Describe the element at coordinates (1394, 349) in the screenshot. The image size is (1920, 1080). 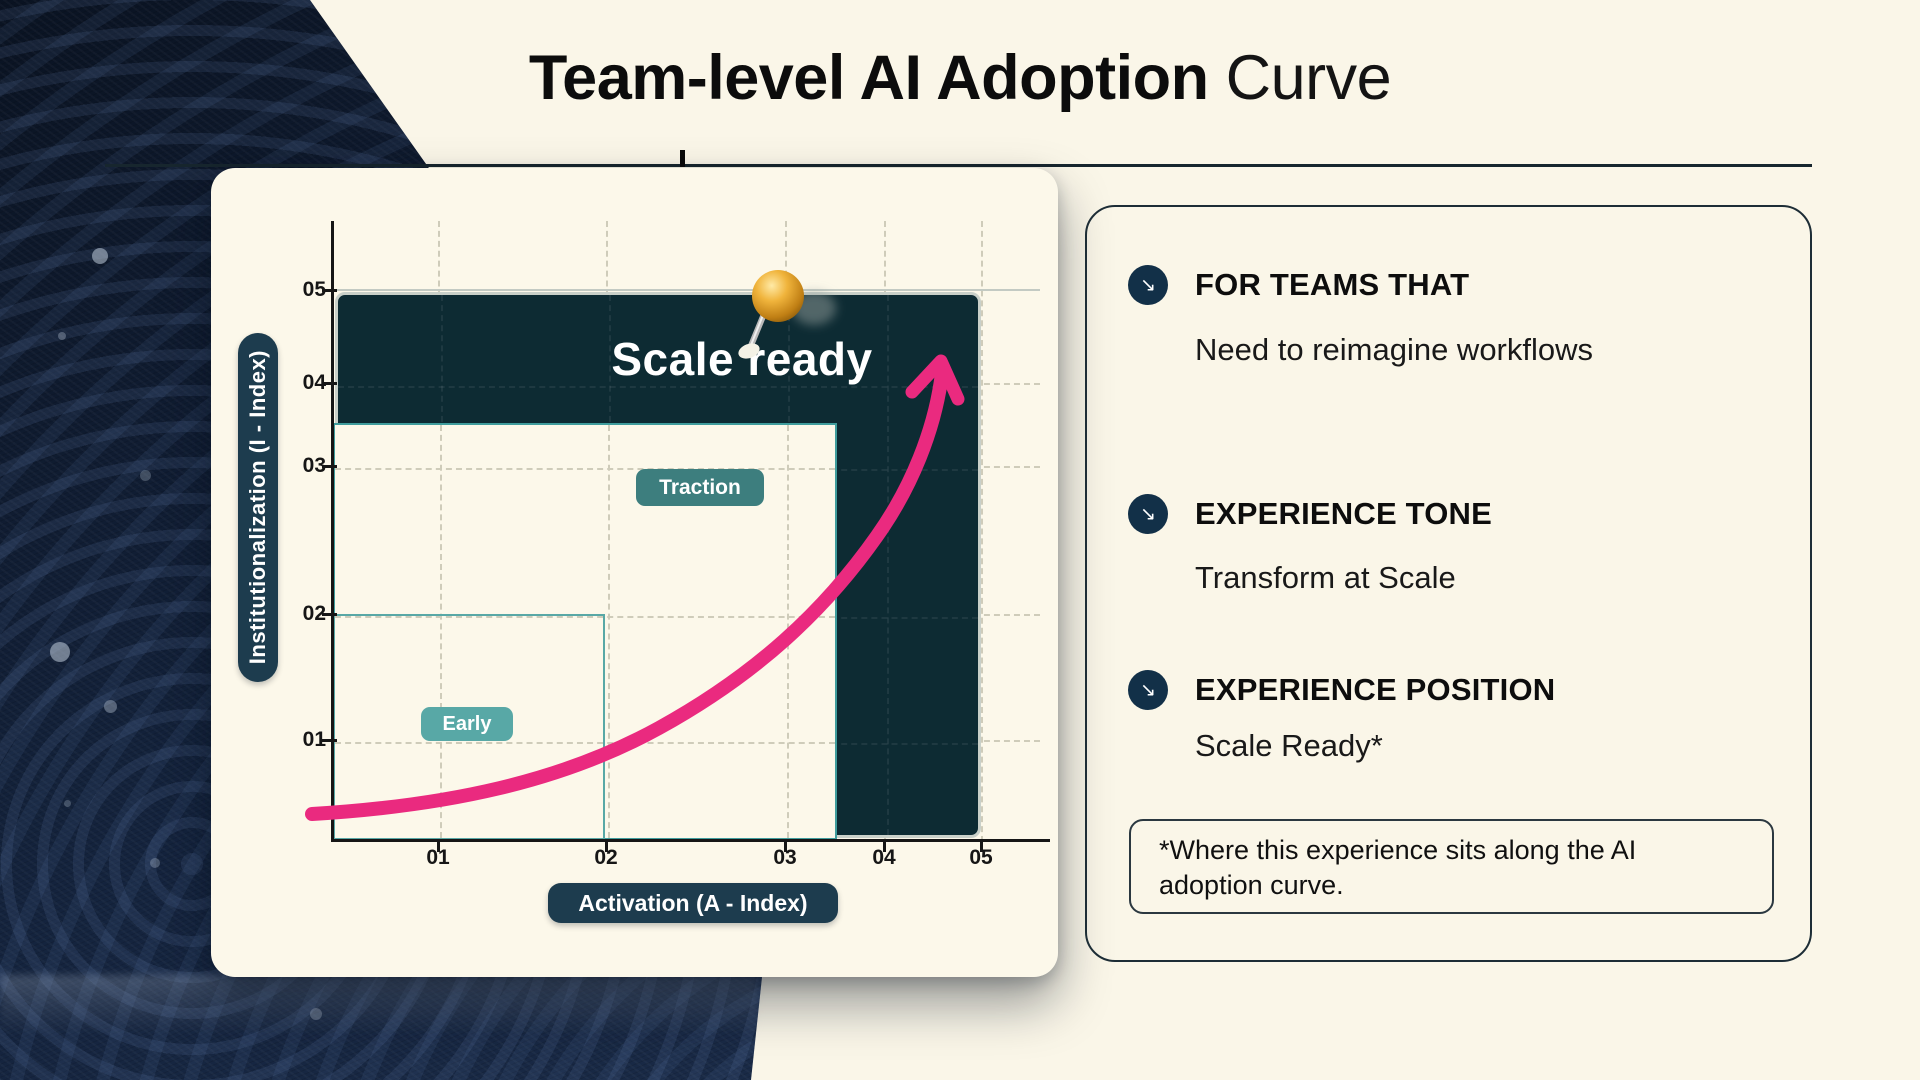
I see `panel-body: Need to reimagine workflows` at that location.